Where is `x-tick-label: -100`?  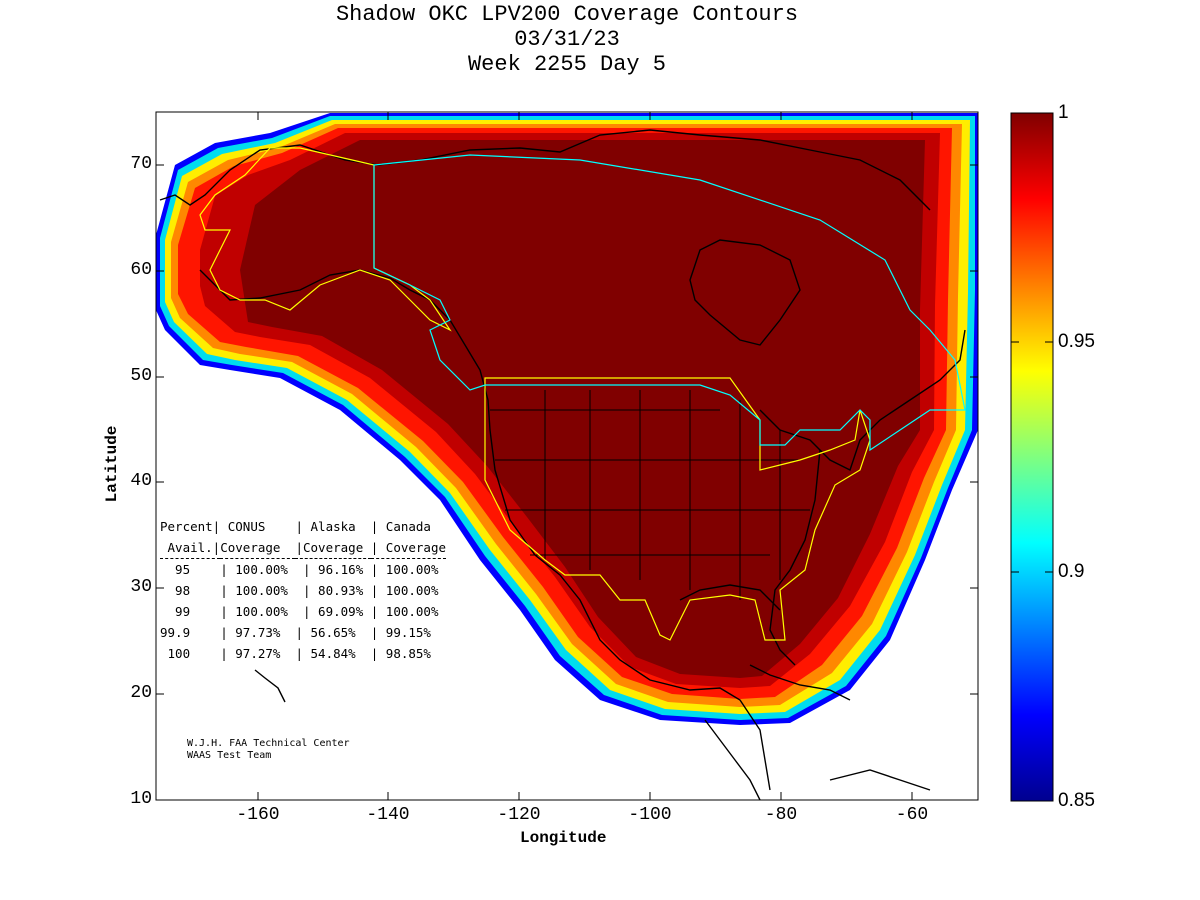 x-tick-label: -100 is located at coordinates (650, 815).